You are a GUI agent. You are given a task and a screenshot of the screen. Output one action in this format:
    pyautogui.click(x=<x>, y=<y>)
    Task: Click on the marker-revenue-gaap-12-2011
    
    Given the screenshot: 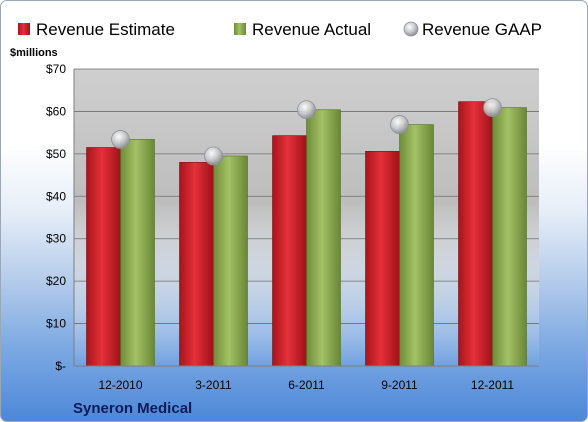 What is the action you would take?
    pyautogui.click(x=492, y=108)
    